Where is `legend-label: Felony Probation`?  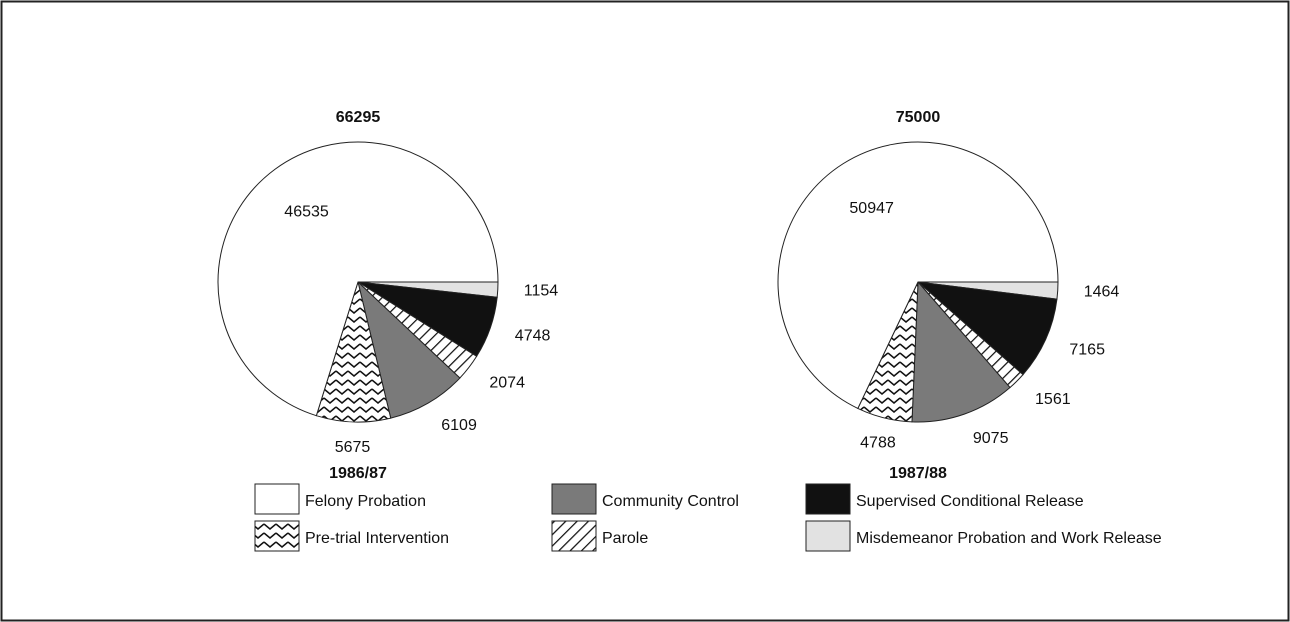 legend-label: Felony Probation is located at coordinates (365, 501).